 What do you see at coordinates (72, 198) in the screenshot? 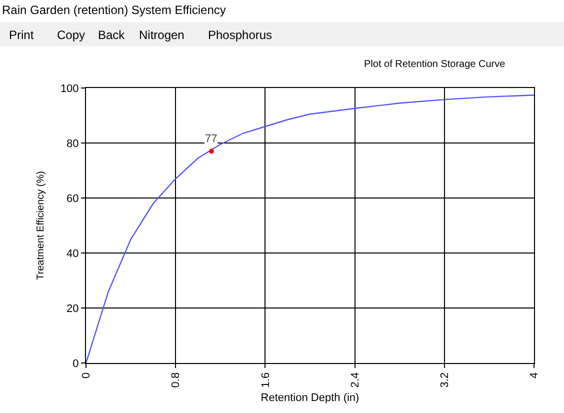
I see `y-tick-label: 60` at bounding box center [72, 198].